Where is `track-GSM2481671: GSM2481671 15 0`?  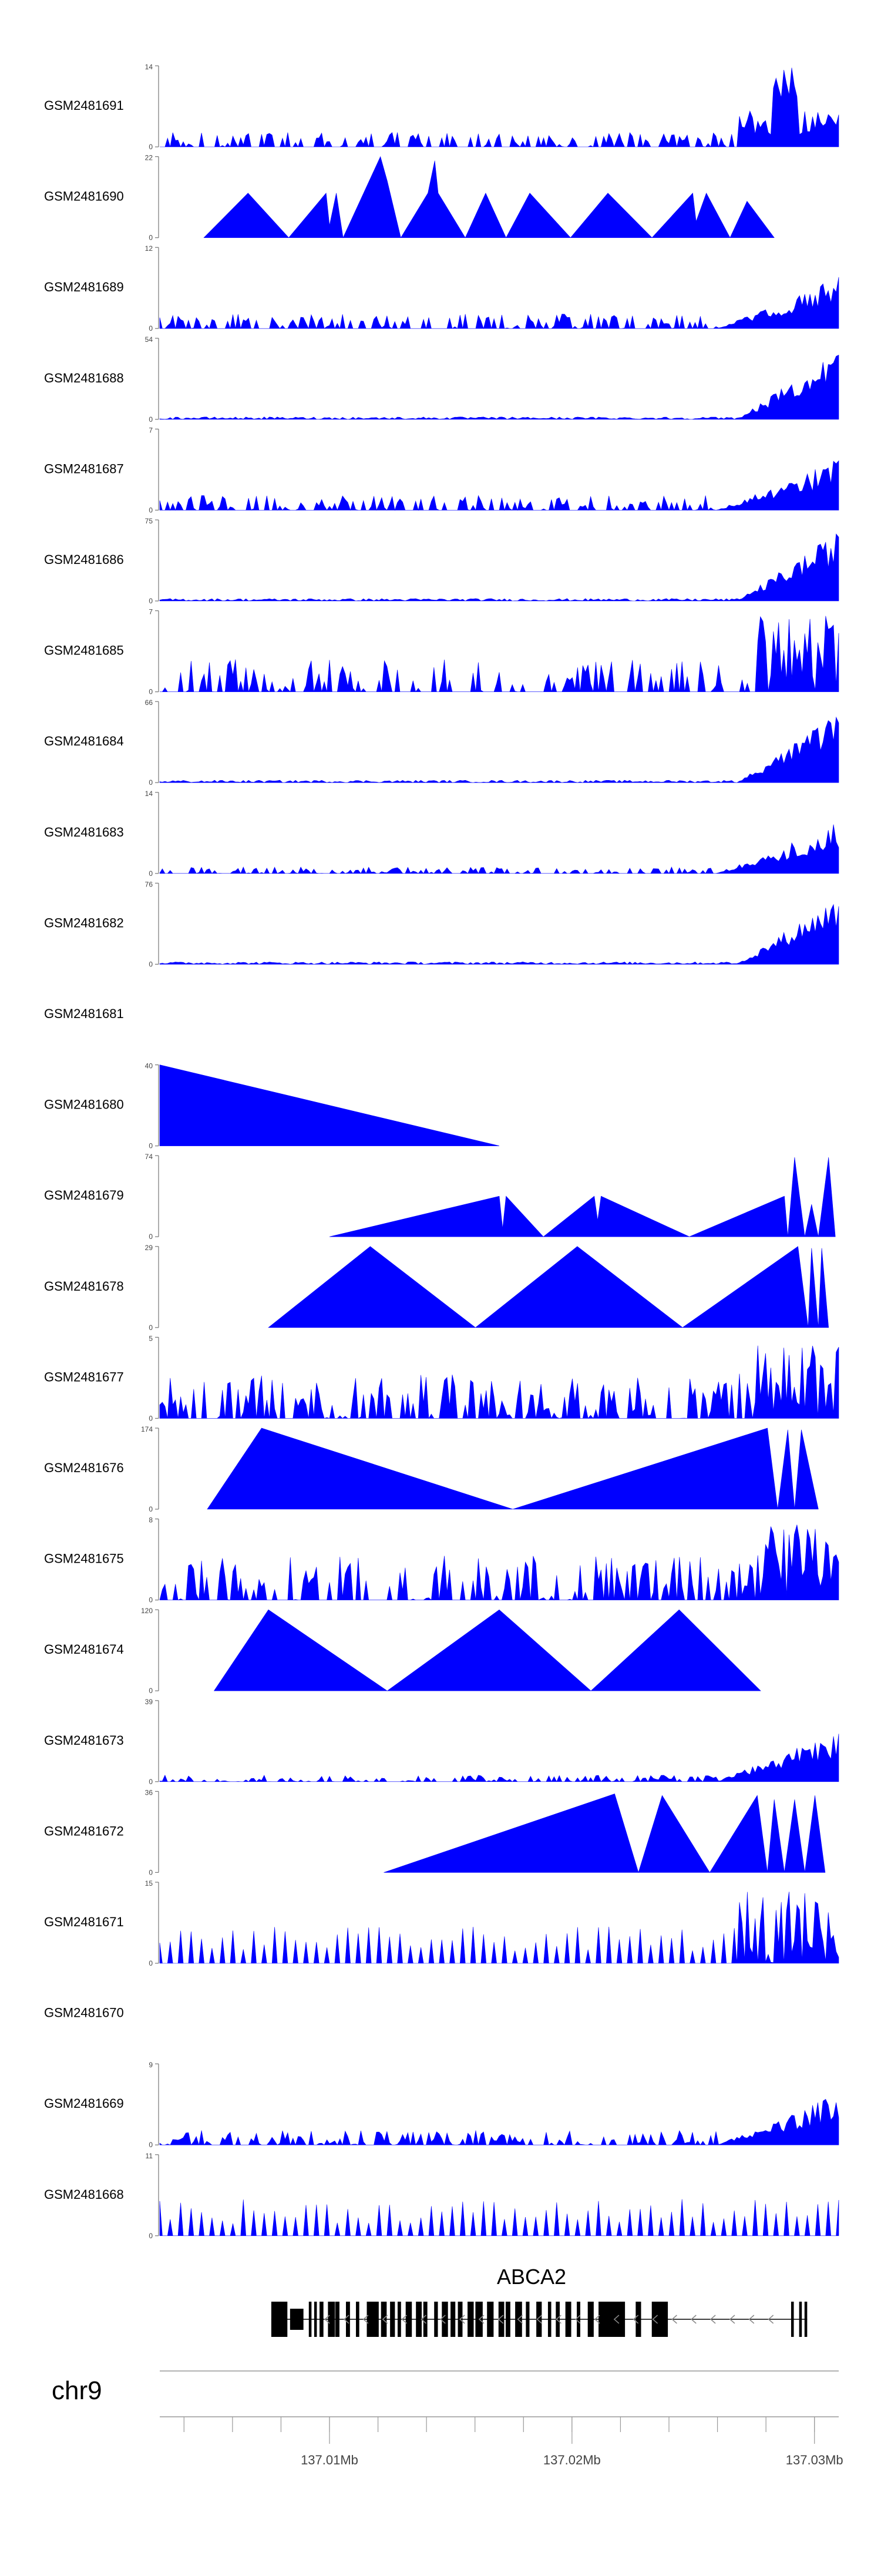 track-GSM2481671: GSM2481671 15 0 is located at coordinates (441, 1923).